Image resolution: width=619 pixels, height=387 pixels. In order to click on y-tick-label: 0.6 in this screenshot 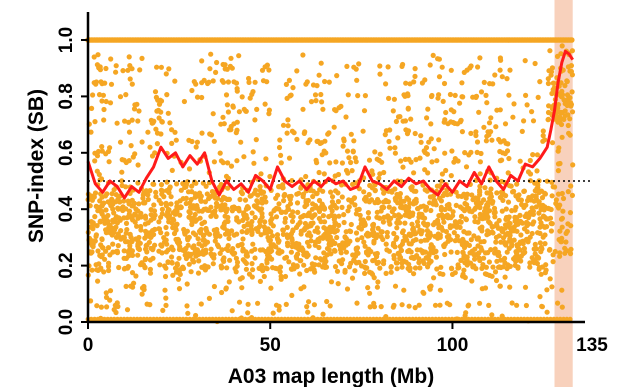, I will do `click(66, 153)`.